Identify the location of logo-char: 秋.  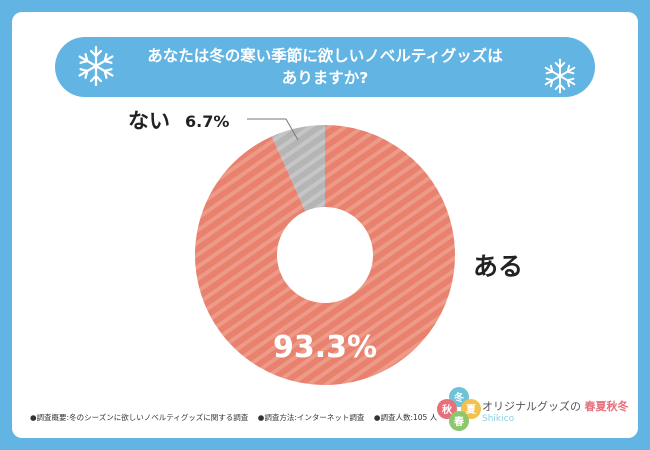
(447, 409).